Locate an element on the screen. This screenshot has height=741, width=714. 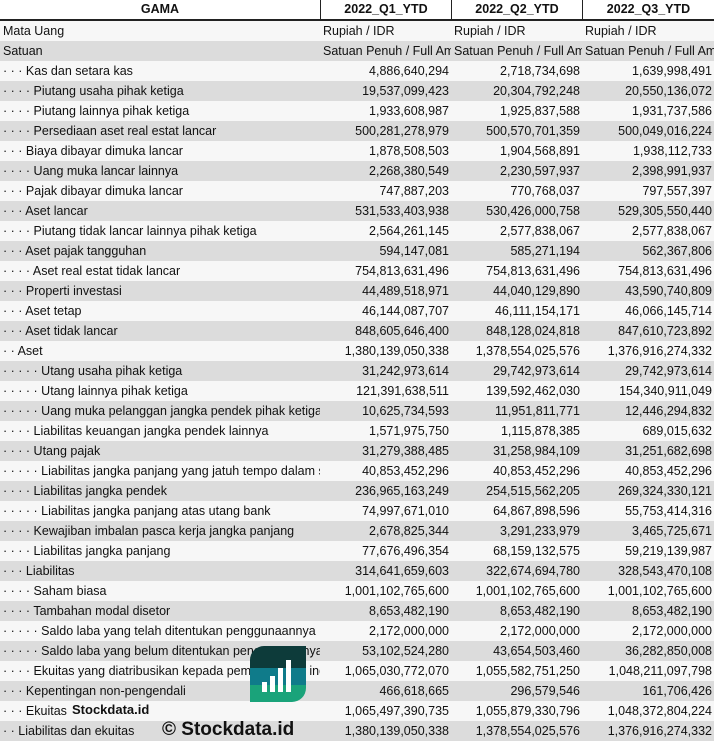
cell-q3: 529,305,550,440 is located at coordinates (665, 211).